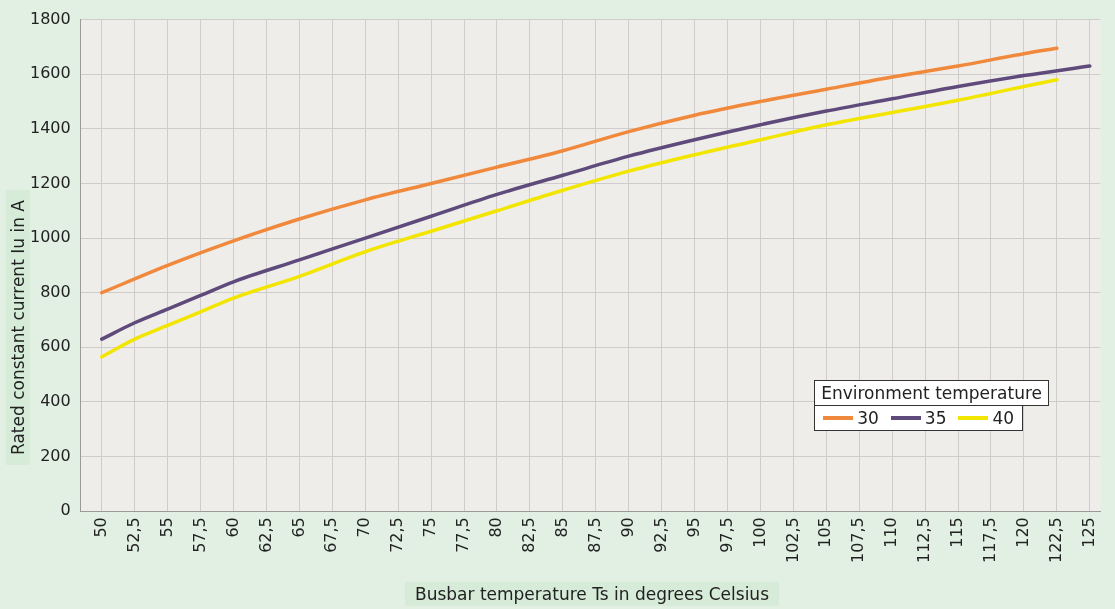 This screenshot has width=1115, height=609. What do you see at coordinates (990, 540) in the screenshot?
I see `x-tick-label: 117,5` at bounding box center [990, 540].